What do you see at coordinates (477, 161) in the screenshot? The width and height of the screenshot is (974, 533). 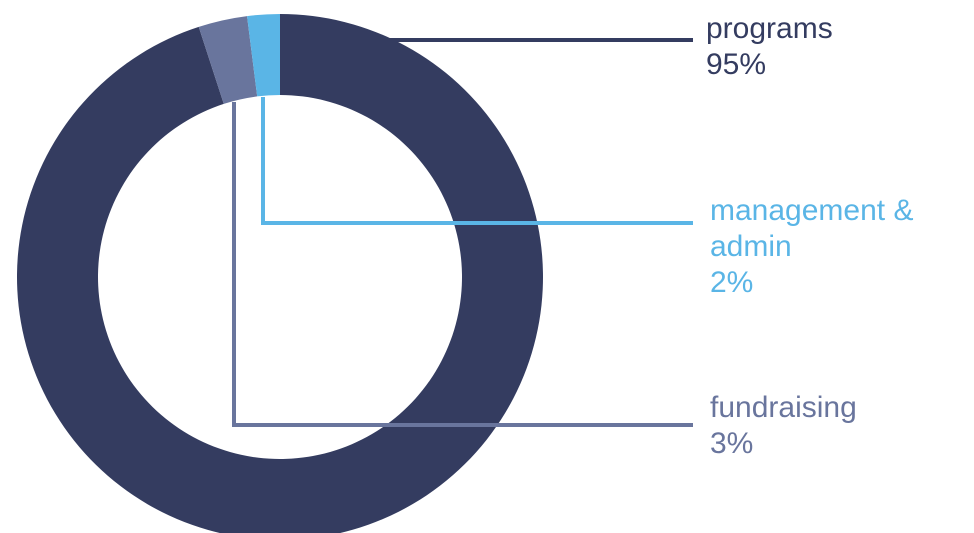 I see `leader-line-management-and-admin` at bounding box center [477, 161].